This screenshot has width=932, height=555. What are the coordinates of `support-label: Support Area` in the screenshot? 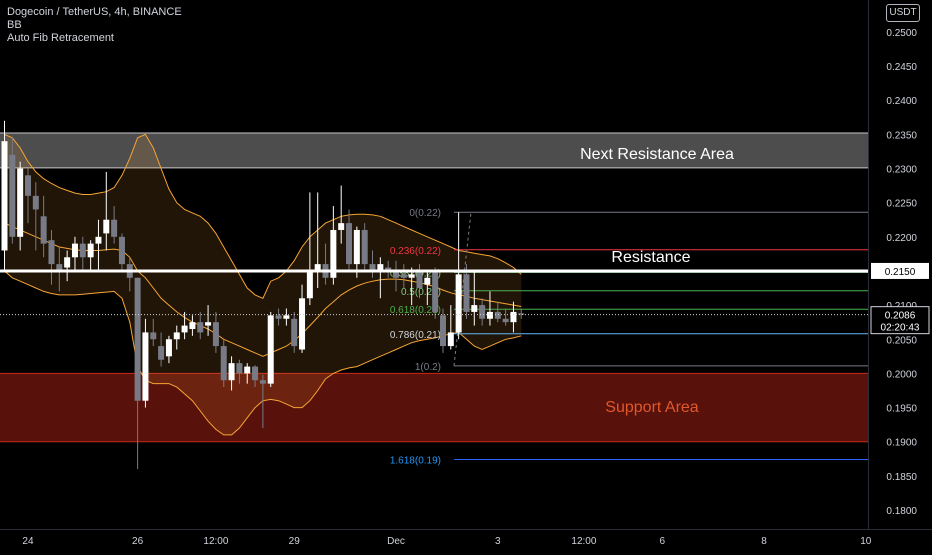 It's located at (652, 407).